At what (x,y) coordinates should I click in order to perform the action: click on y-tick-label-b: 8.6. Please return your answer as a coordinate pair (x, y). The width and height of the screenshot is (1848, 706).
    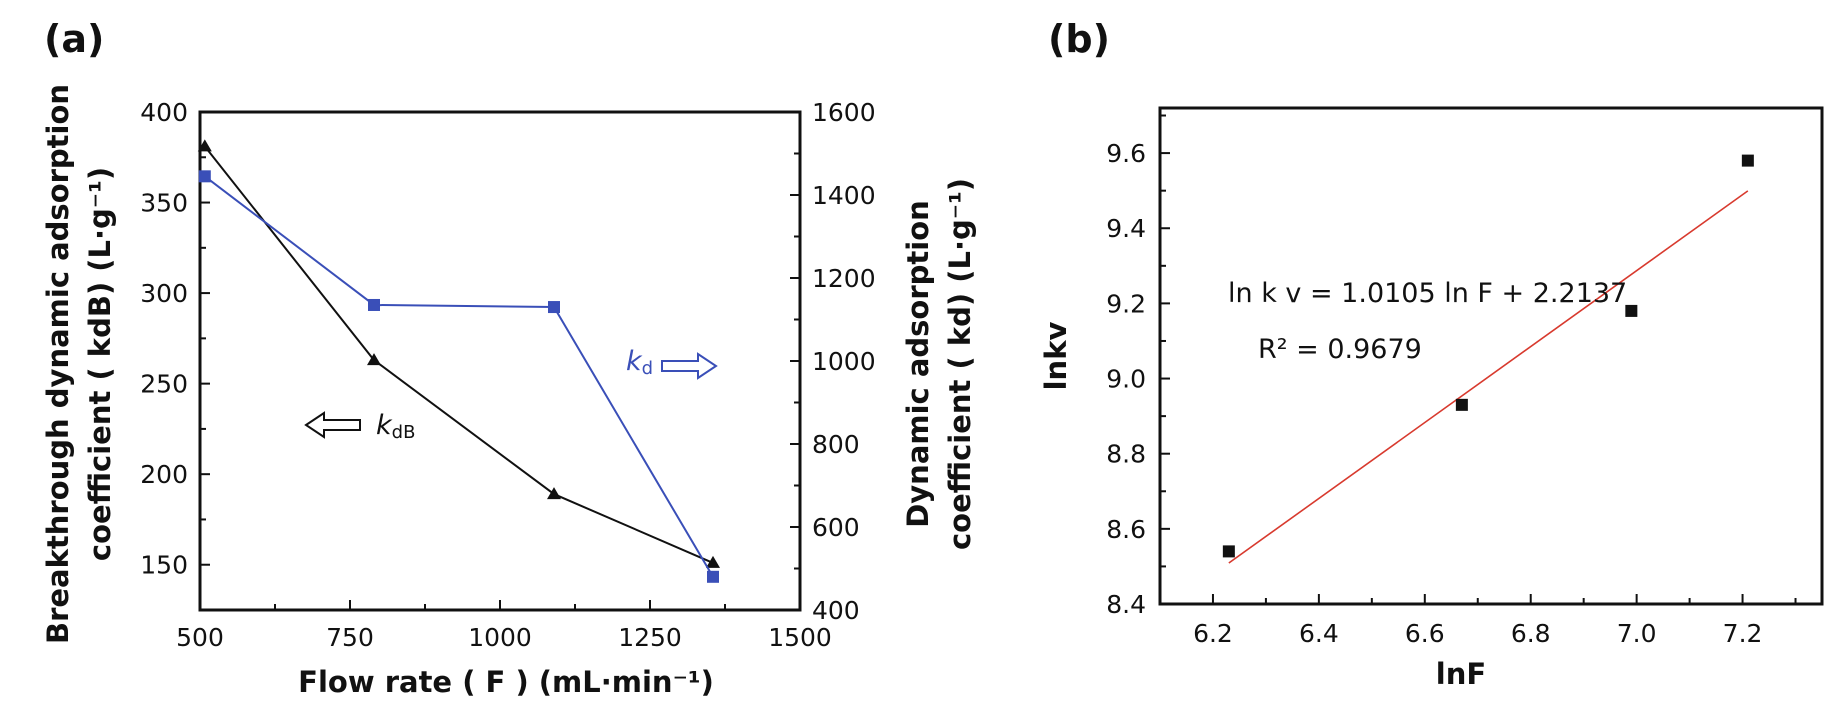
    Looking at the image, I should click on (1126, 529).